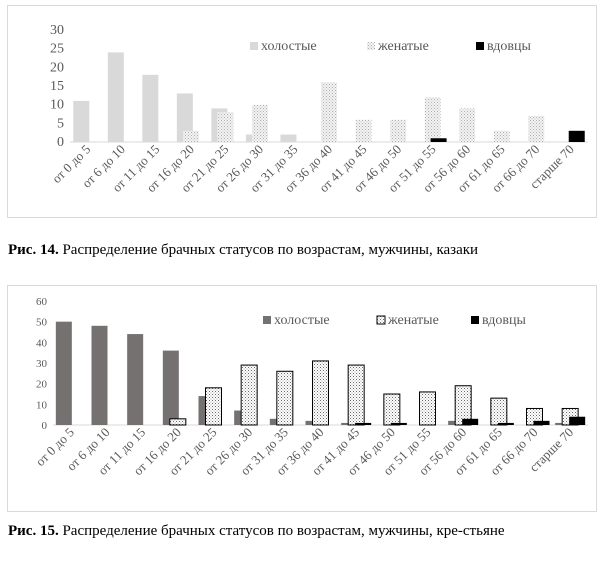 This screenshot has height=566, width=602. I want to click on y-tick-label: 60, so click(42, 302).